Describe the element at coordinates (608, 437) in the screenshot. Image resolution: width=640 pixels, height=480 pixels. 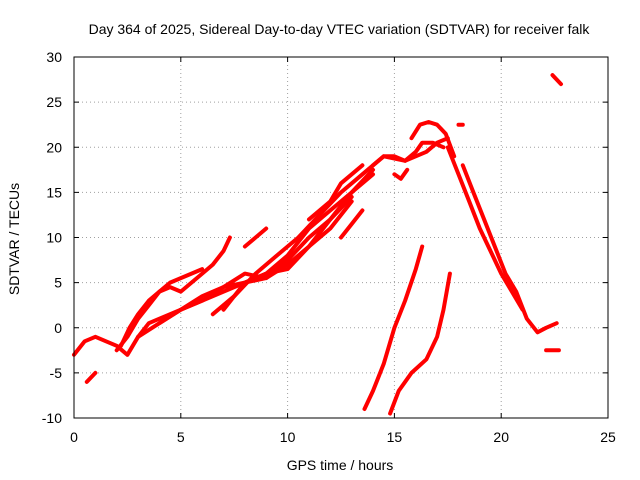
I see `x-tick-label: 25` at that location.